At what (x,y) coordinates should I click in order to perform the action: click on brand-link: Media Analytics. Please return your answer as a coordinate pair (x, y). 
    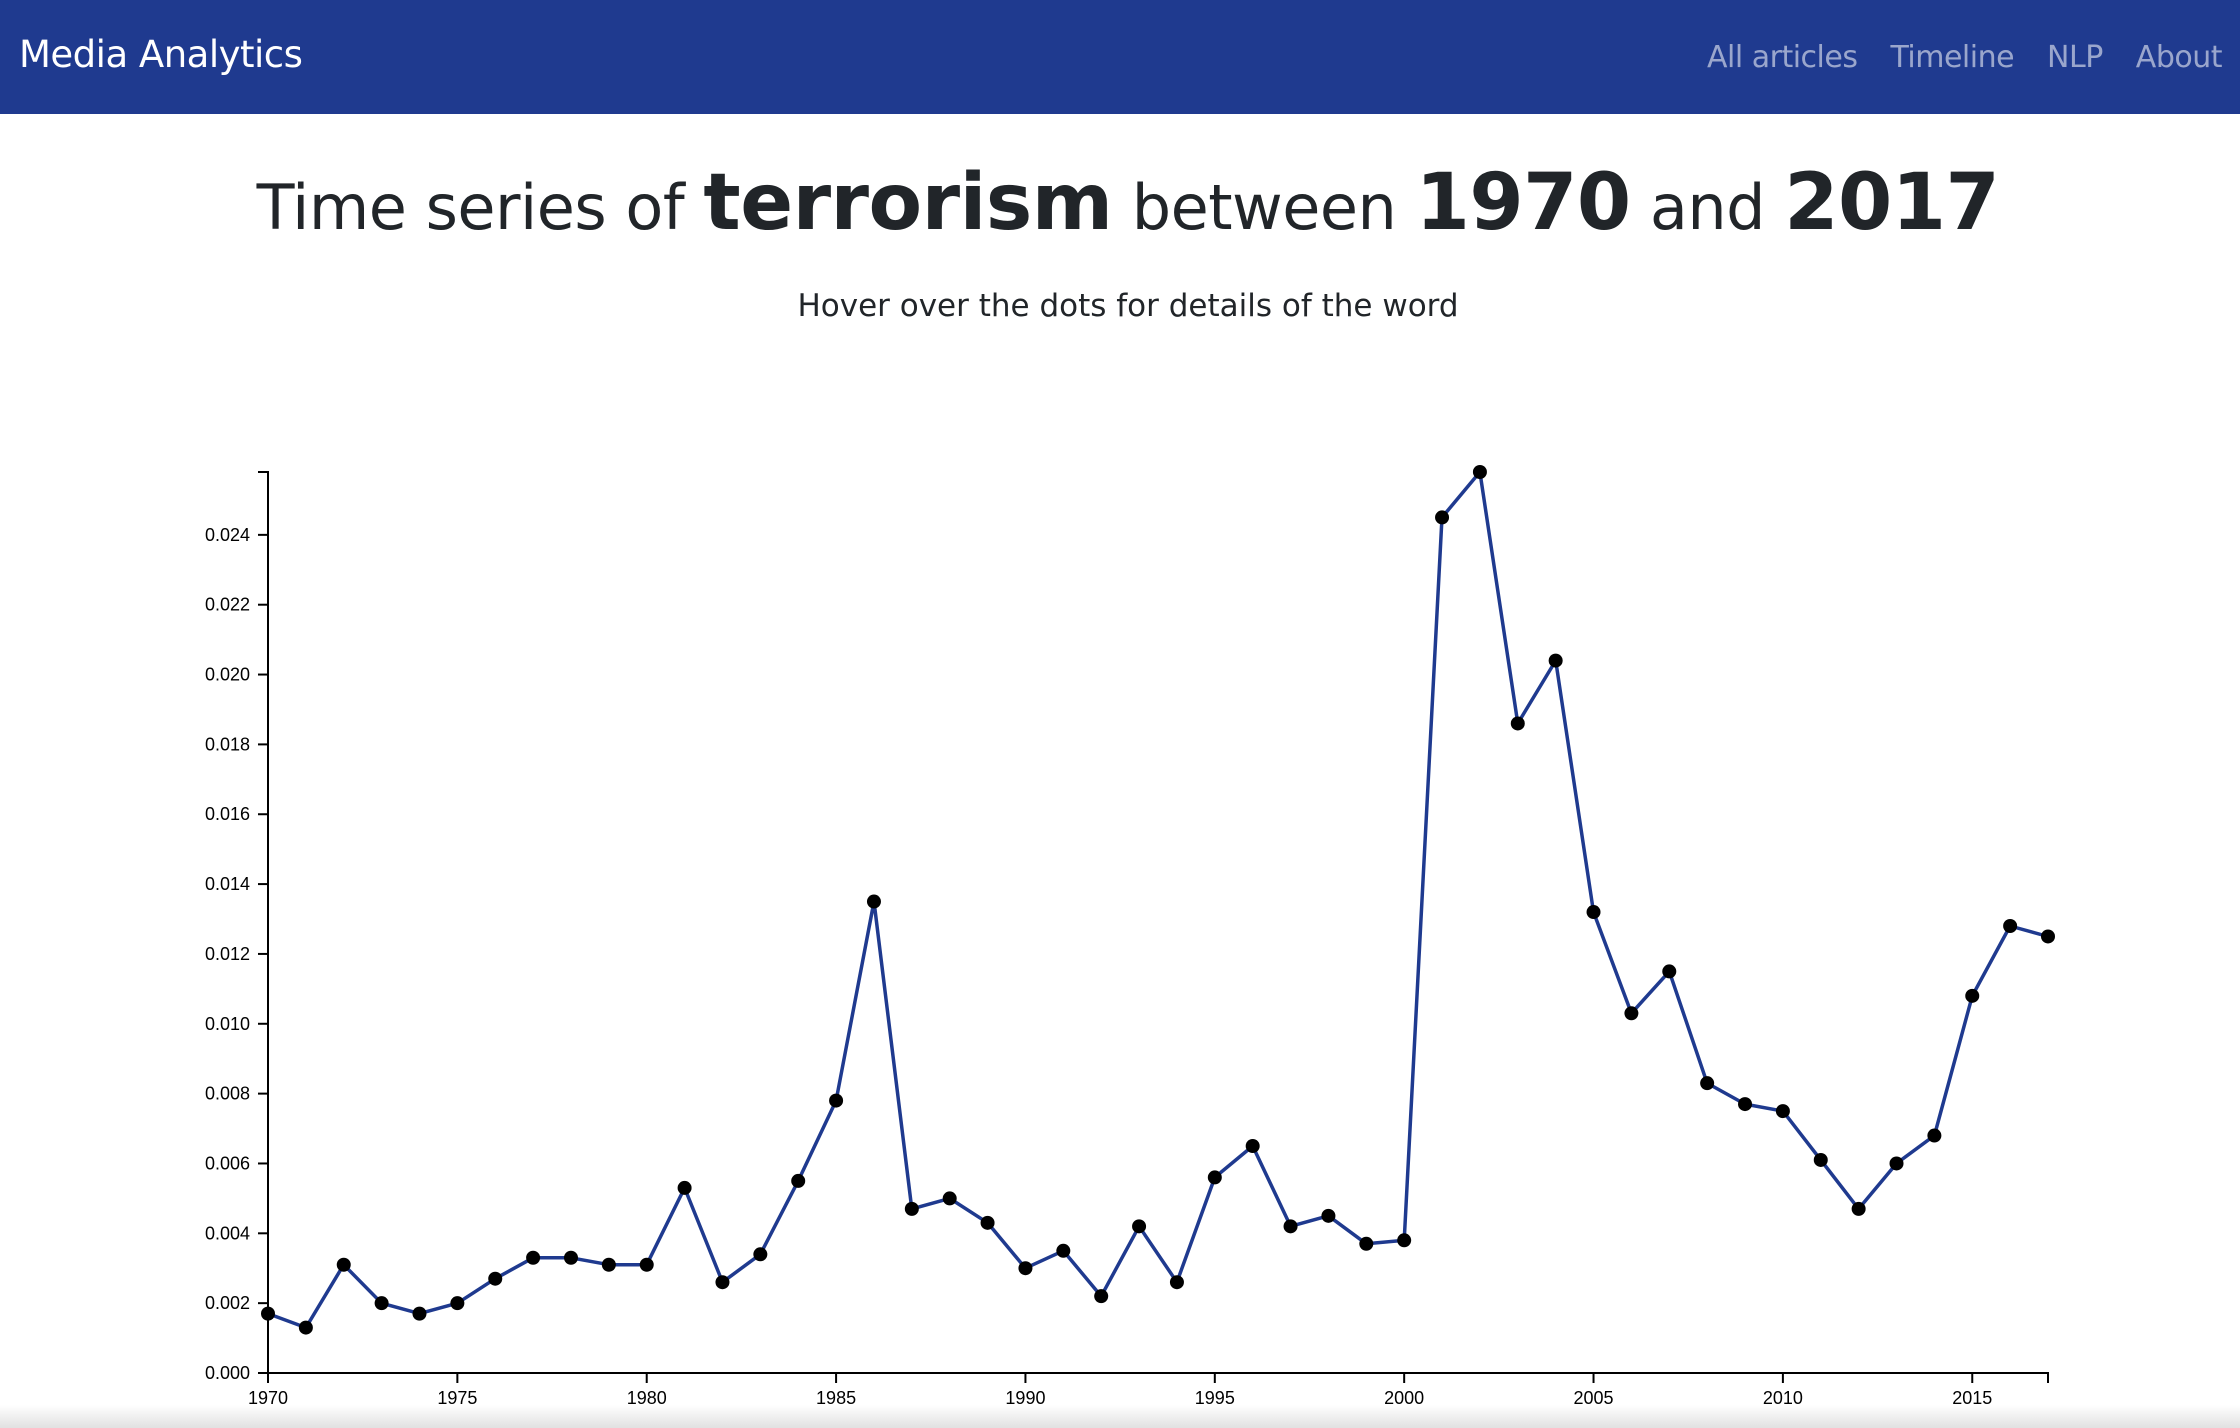
    Looking at the image, I should click on (161, 54).